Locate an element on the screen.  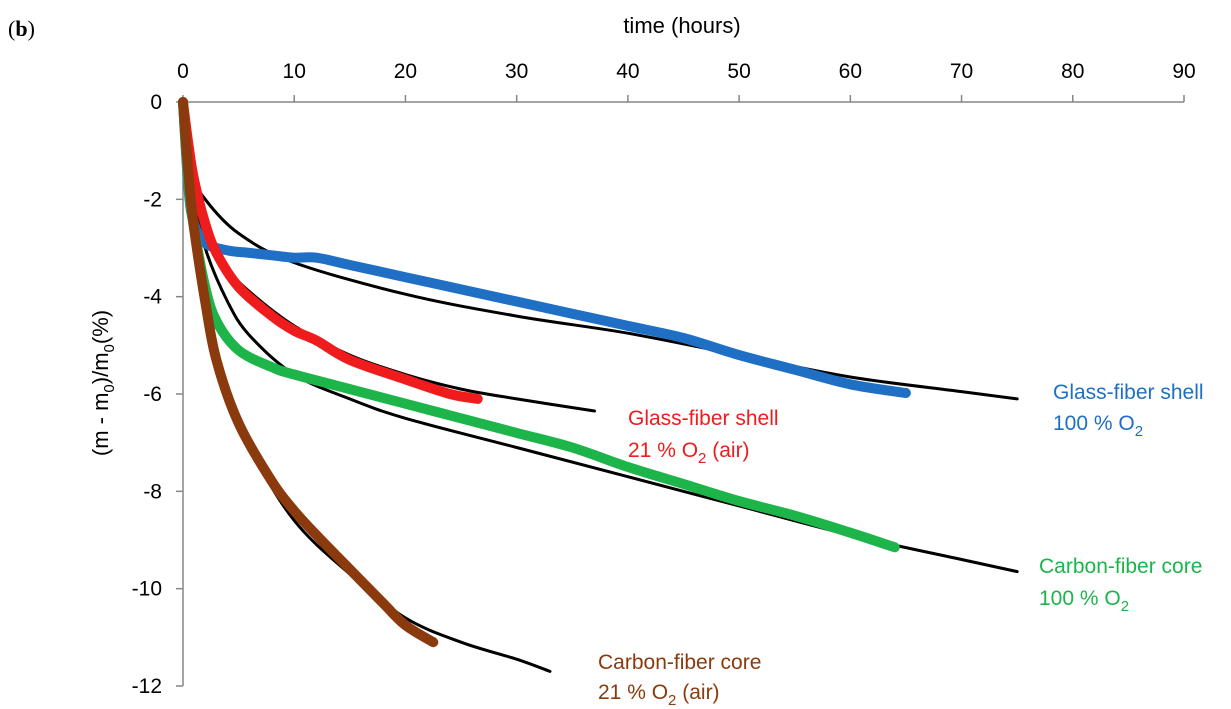
y-tick-label: -4 is located at coordinates (152, 297).